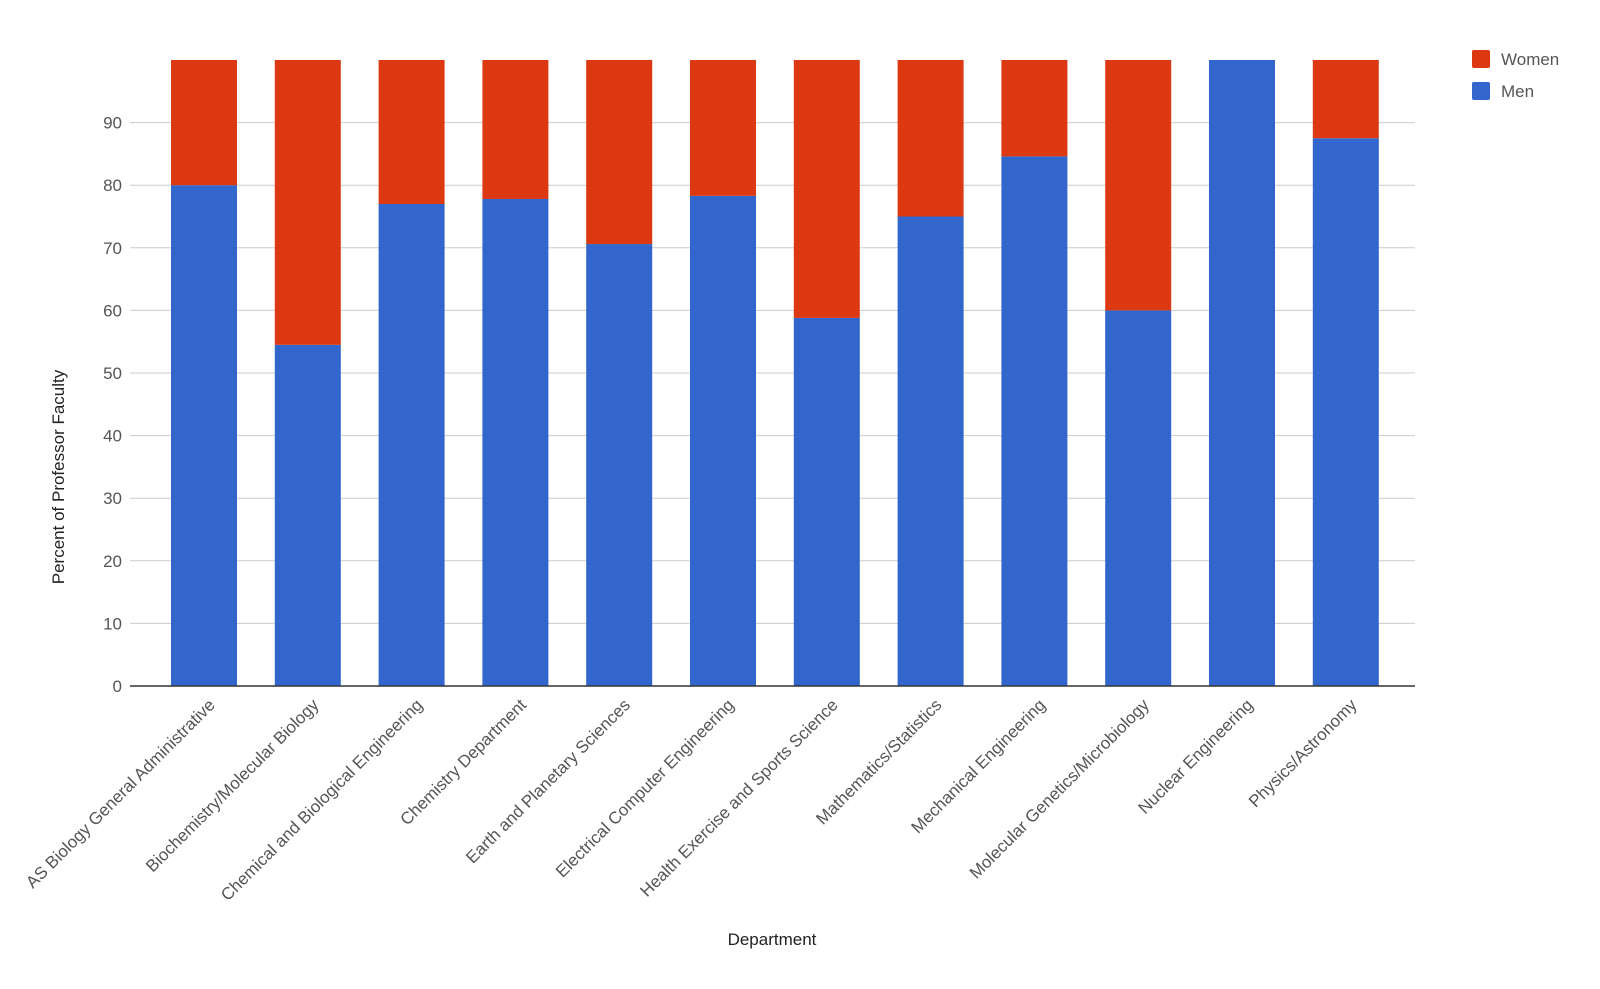  I want to click on x-category-label: Chemical and Biological Engineering, so click(321, 799).